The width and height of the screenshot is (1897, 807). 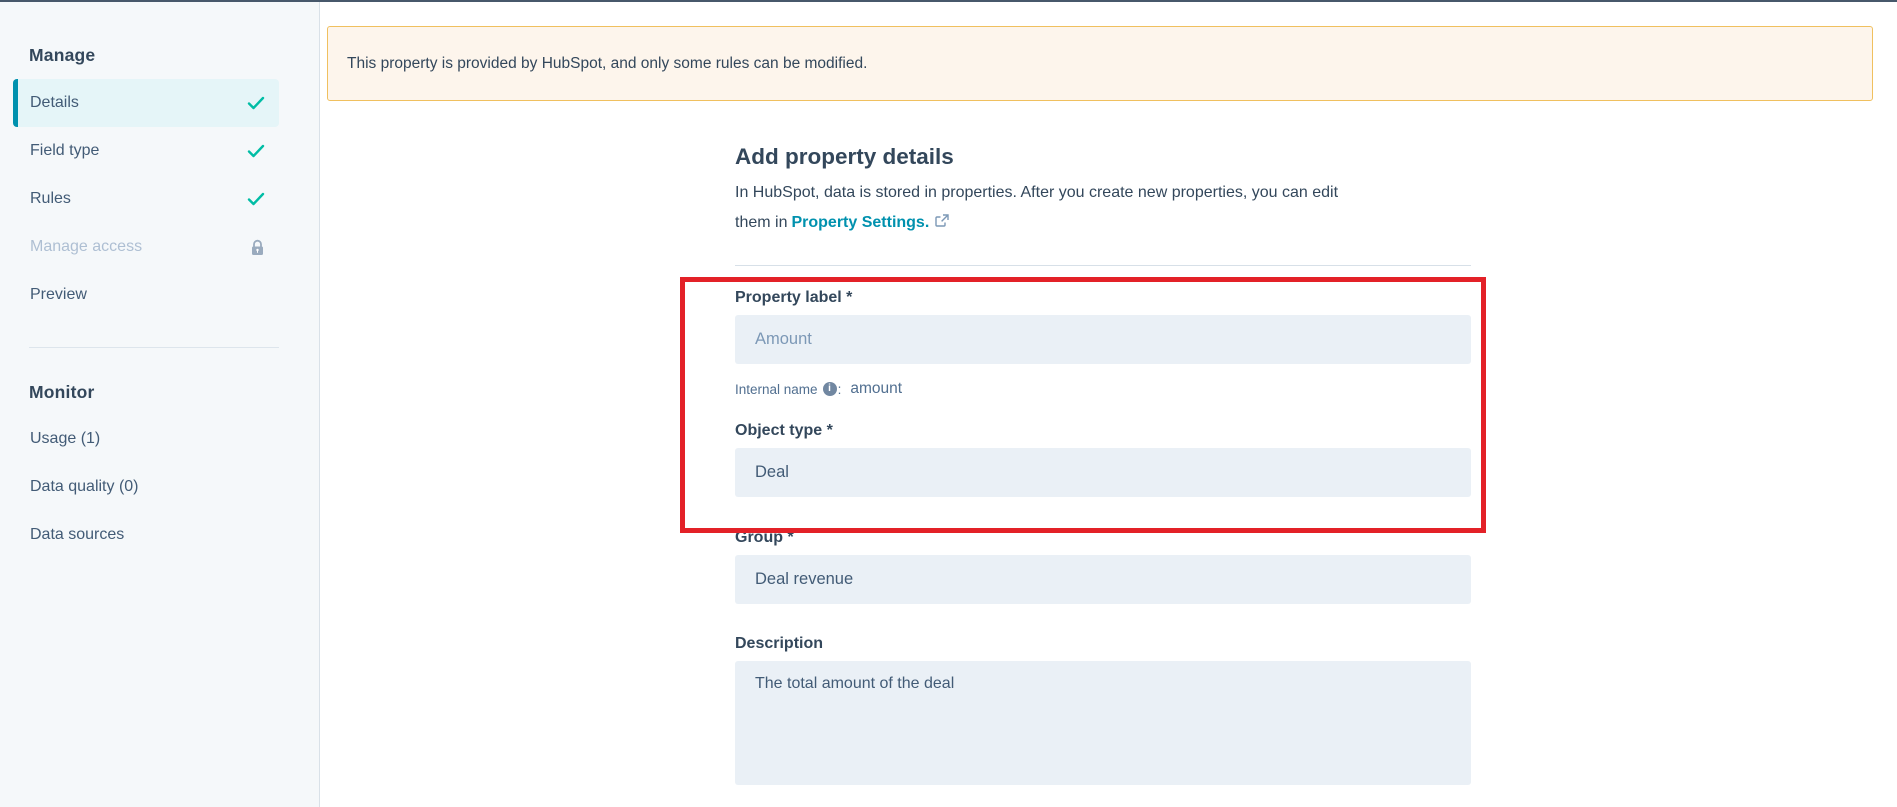 What do you see at coordinates (84, 486) in the screenshot?
I see `sidebar-item-label: Data quality (0)` at bounding box center [84, 486].